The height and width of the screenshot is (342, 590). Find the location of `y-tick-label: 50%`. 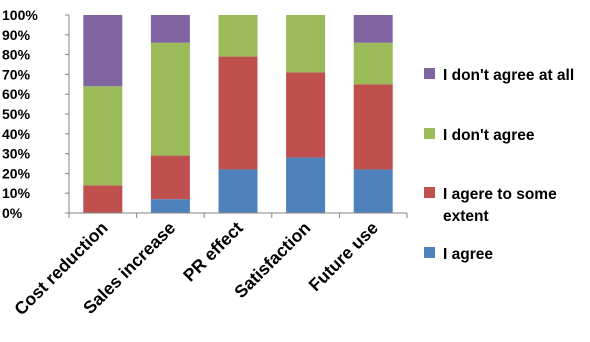

y-tick-label: 50% is located at coordinates (16, 114).